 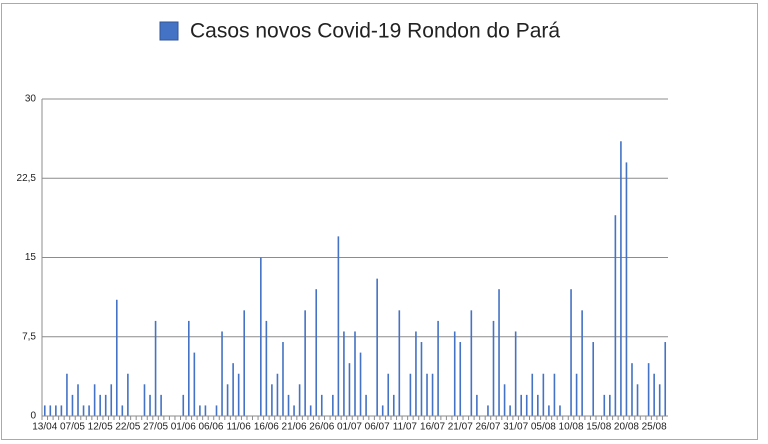 What do you see at coordinates (169, 31) in the screenshot?
I see `legend-swatch` at bounding box center [169, 31].